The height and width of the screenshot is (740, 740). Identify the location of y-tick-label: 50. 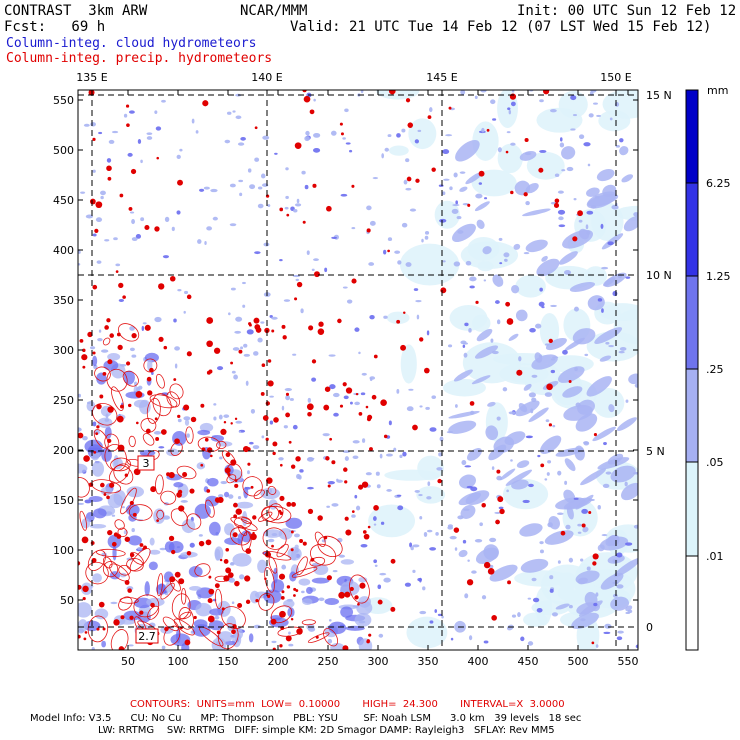
(67, 600).